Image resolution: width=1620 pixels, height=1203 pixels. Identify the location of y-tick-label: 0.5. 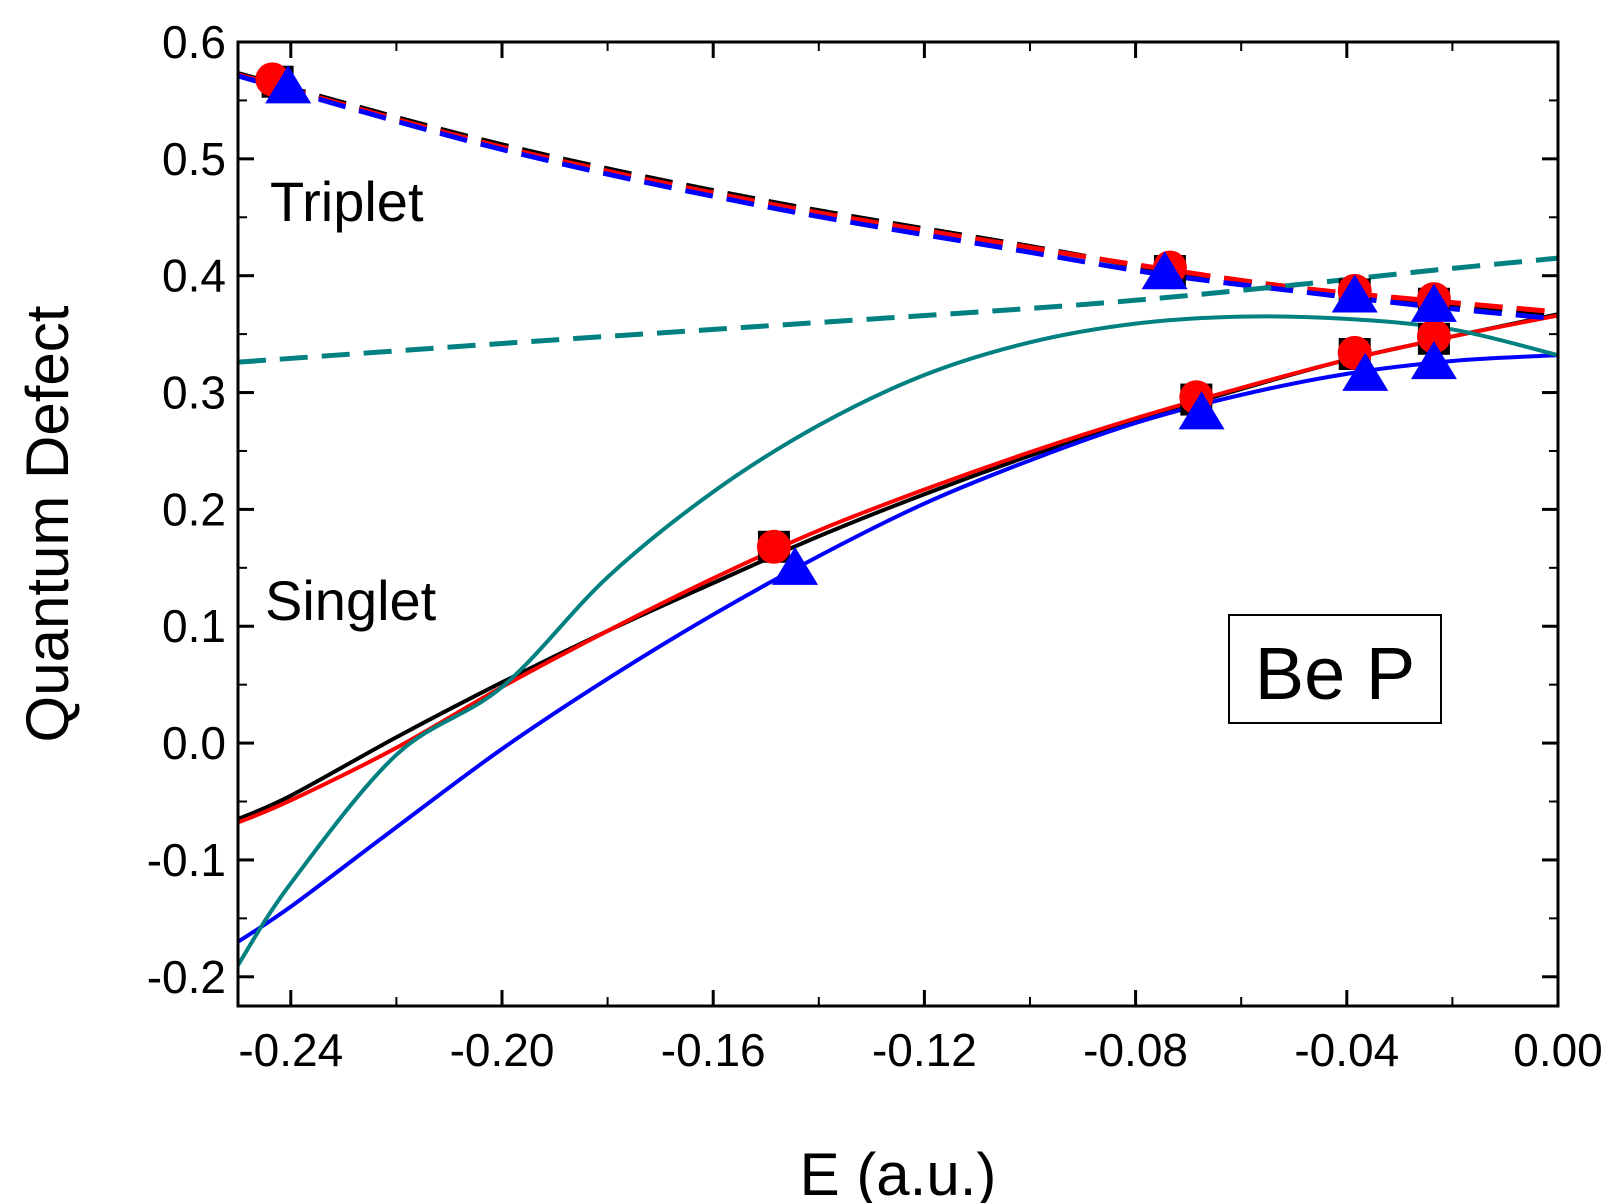
(194, 159).